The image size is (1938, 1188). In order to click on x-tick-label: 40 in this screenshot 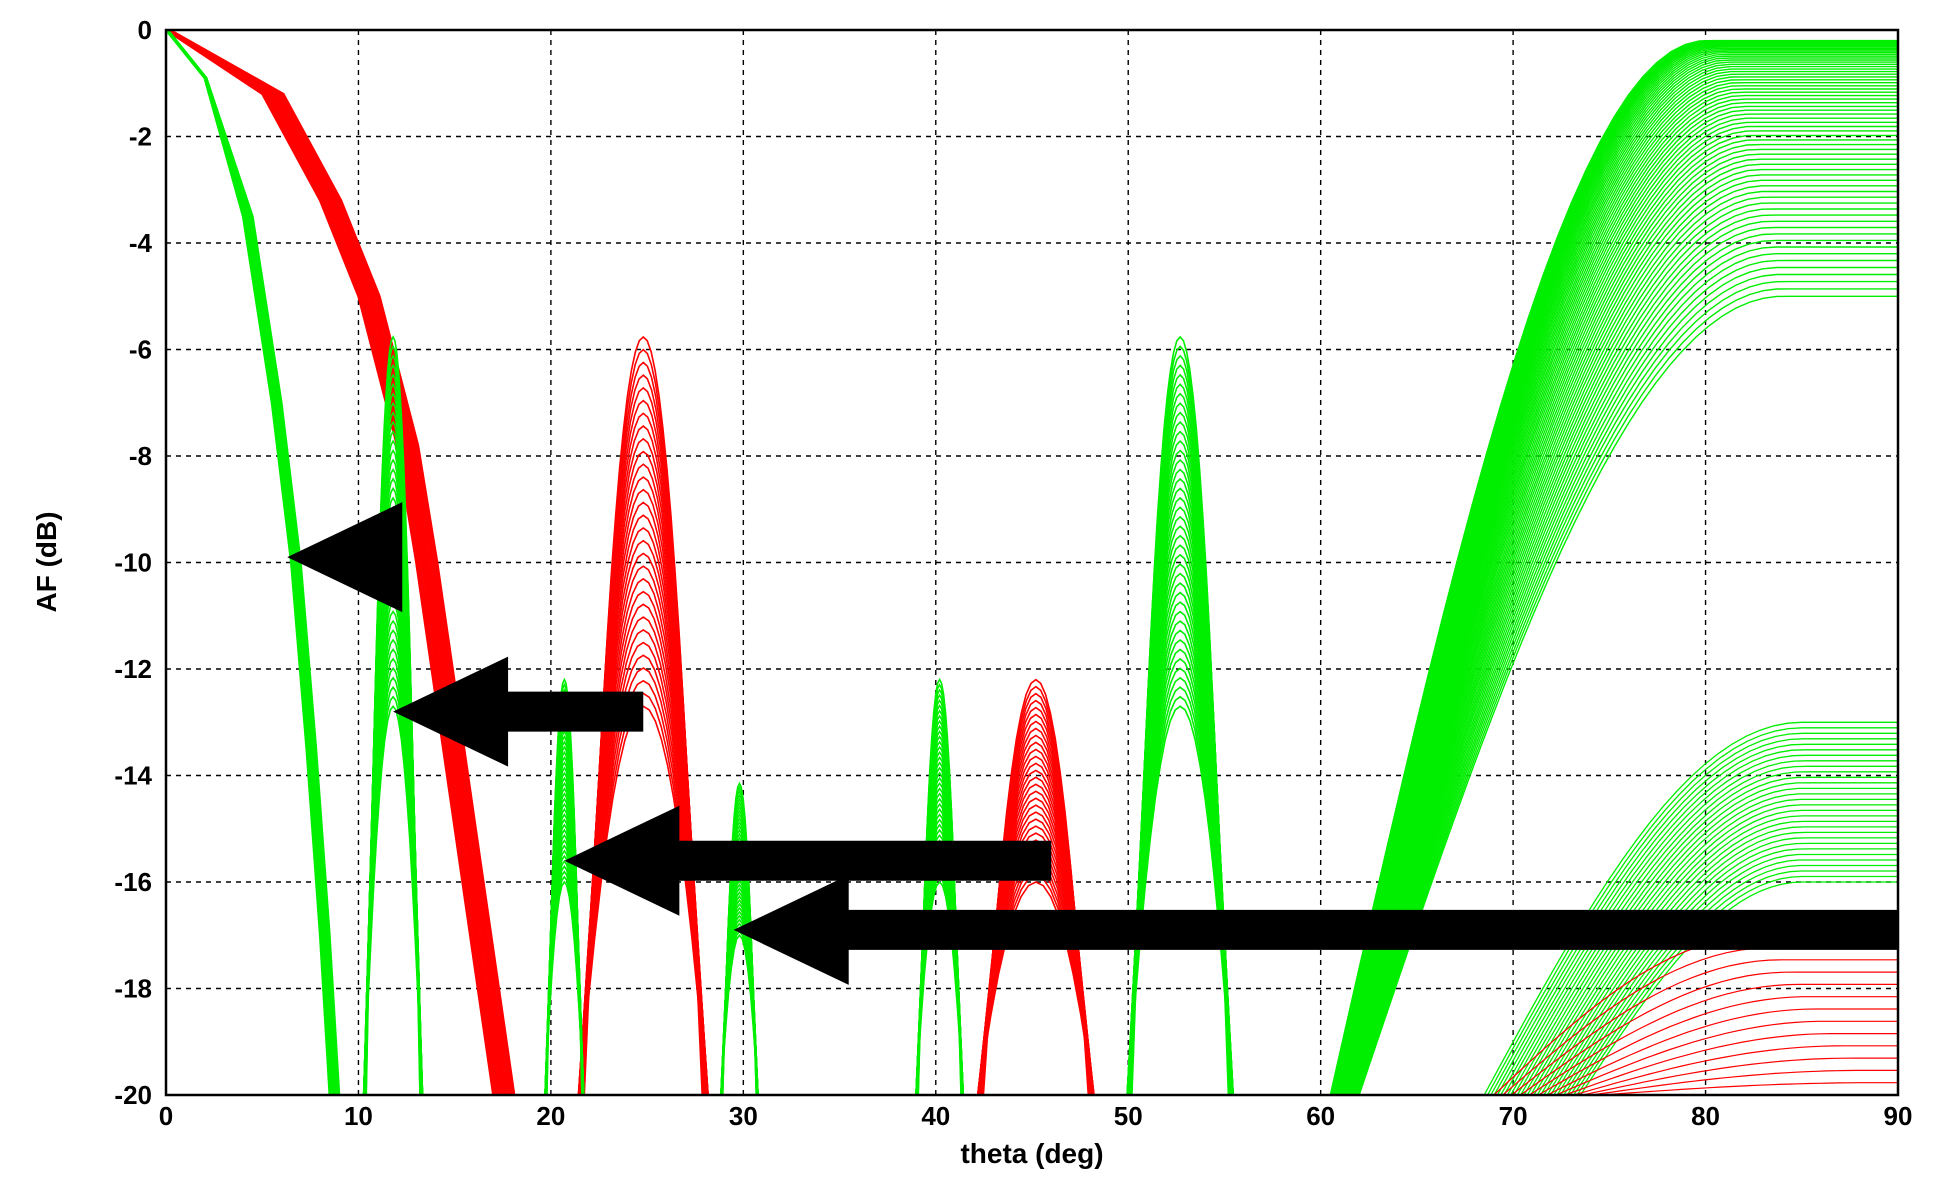, I will do `click(935, 1116)`.